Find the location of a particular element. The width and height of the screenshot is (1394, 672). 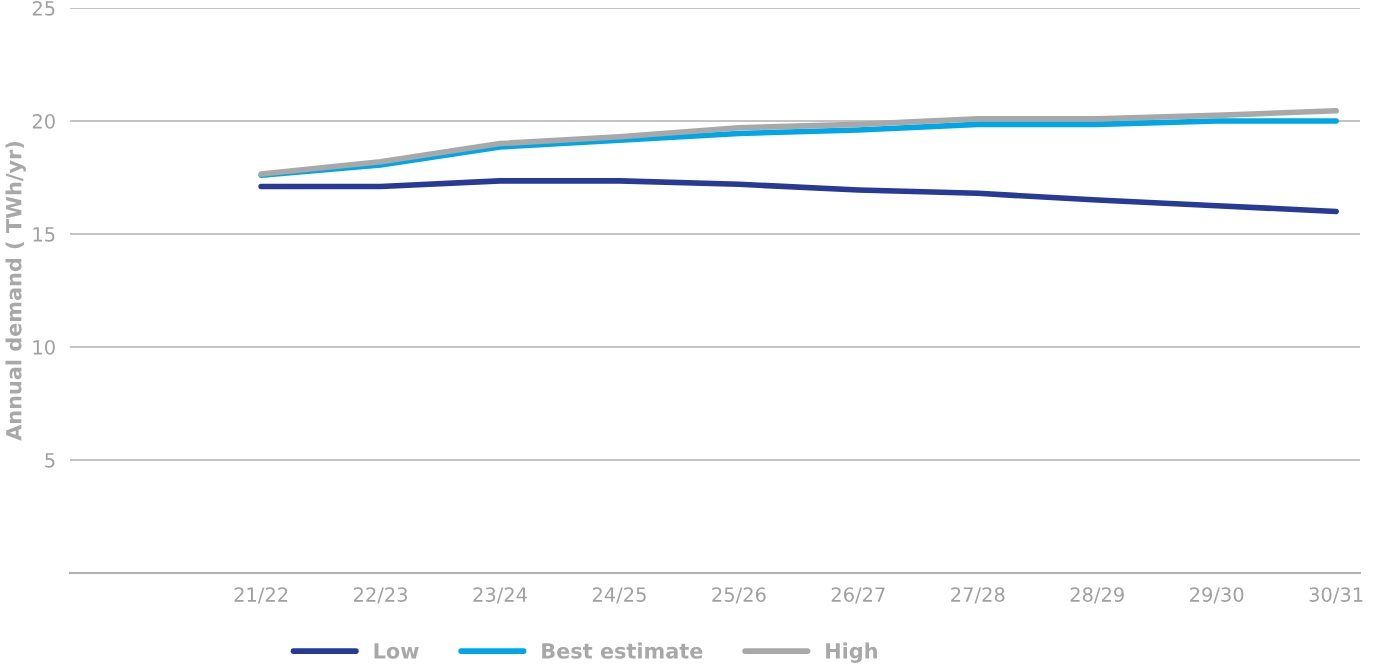

legend-label: Low is located at coordinates (396, 651).